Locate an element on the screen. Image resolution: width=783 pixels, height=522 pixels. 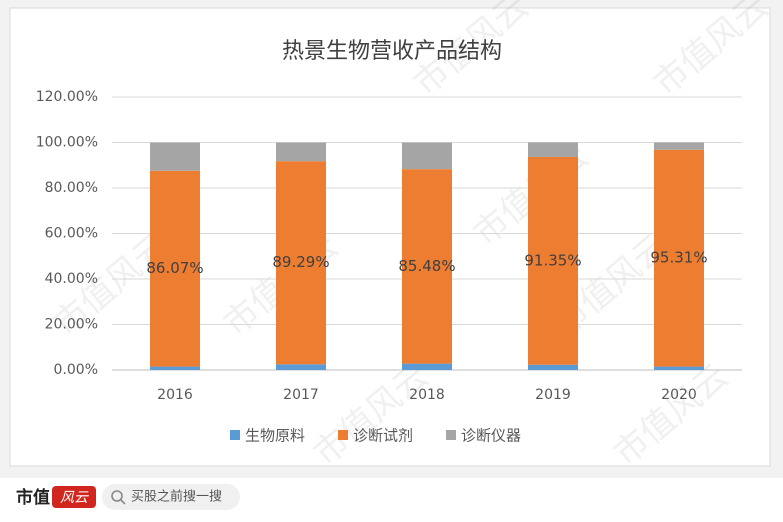
legend-label: 诊断仪器 is located at coordinates (491, 436).